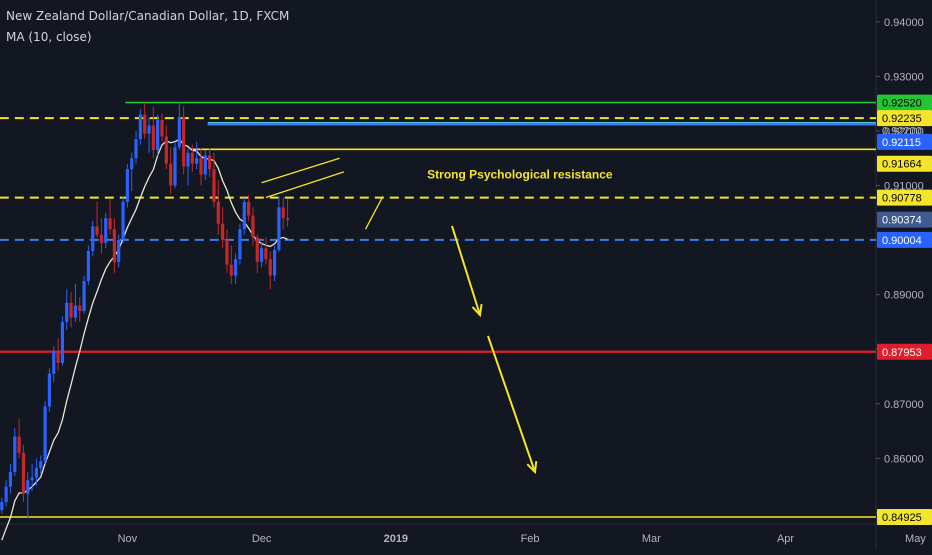  I want to click on price-tag-label: 0.90004, so click(902, 241).